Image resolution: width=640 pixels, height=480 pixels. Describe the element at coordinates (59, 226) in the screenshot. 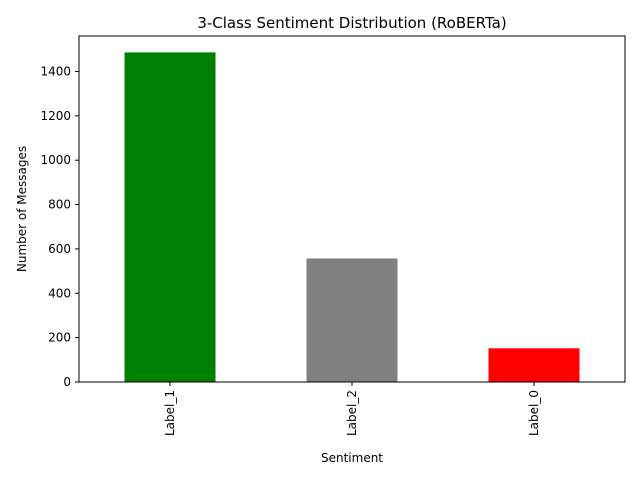

I see `y-axis: 0 200 400 600 800 1000 1200 1400` at that location.